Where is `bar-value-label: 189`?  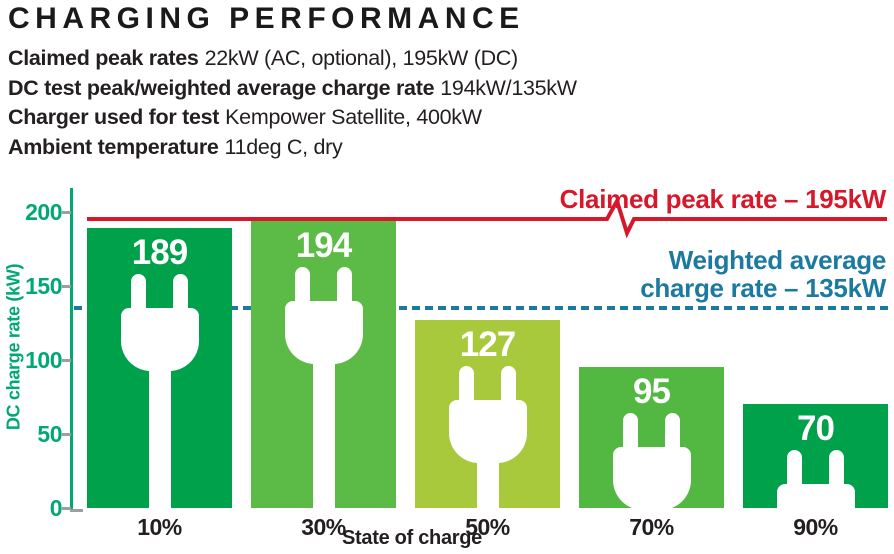
bar-value-label: 189 is located at coordinates (159, 253).